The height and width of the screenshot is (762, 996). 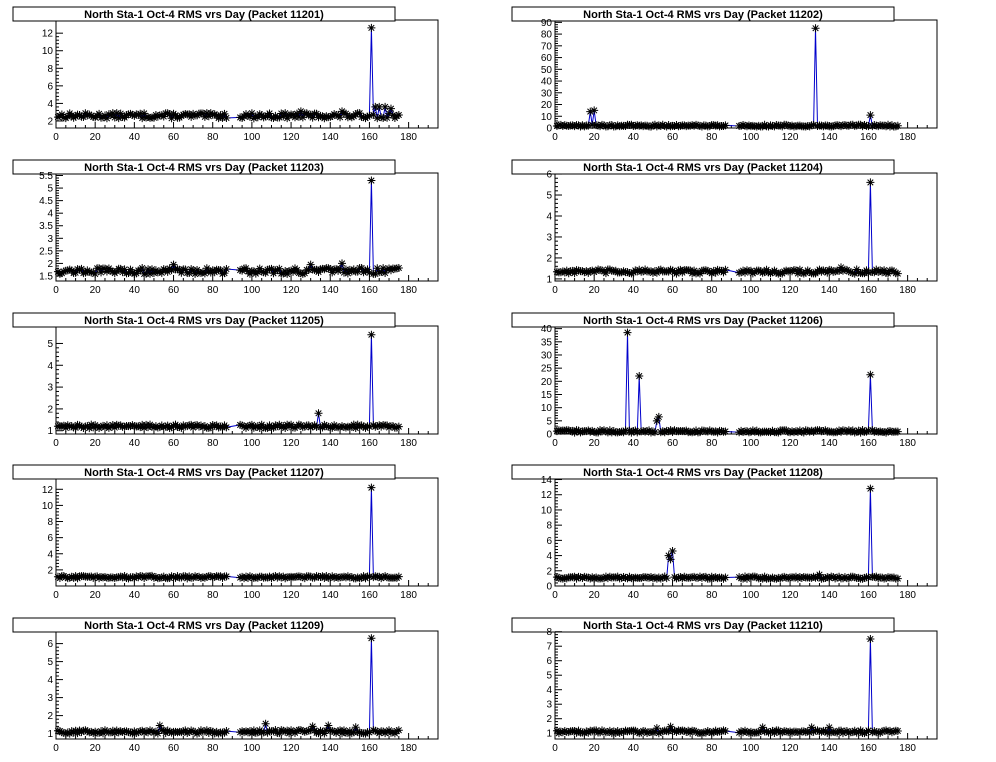 I want to click on x-tick-label: 180, so click(x=408, y=443).